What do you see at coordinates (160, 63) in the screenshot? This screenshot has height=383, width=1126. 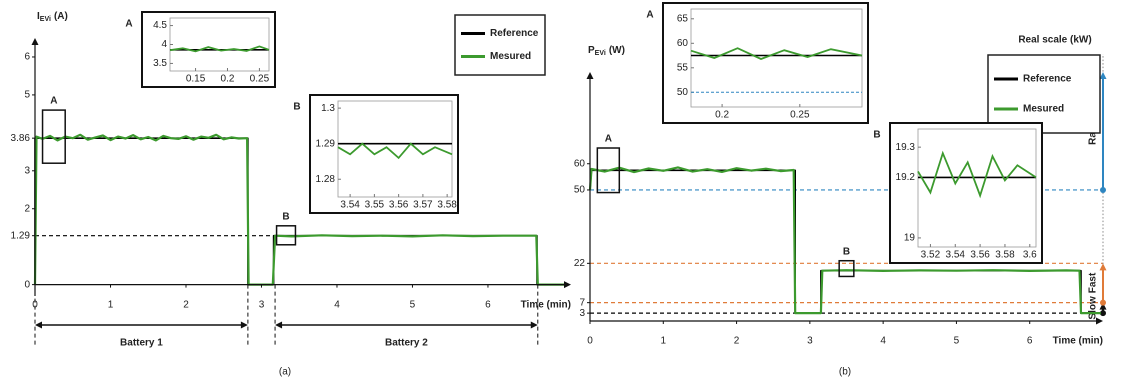 I see `inset-y-tick-label: 3.5` at bounding box center [160, 63].